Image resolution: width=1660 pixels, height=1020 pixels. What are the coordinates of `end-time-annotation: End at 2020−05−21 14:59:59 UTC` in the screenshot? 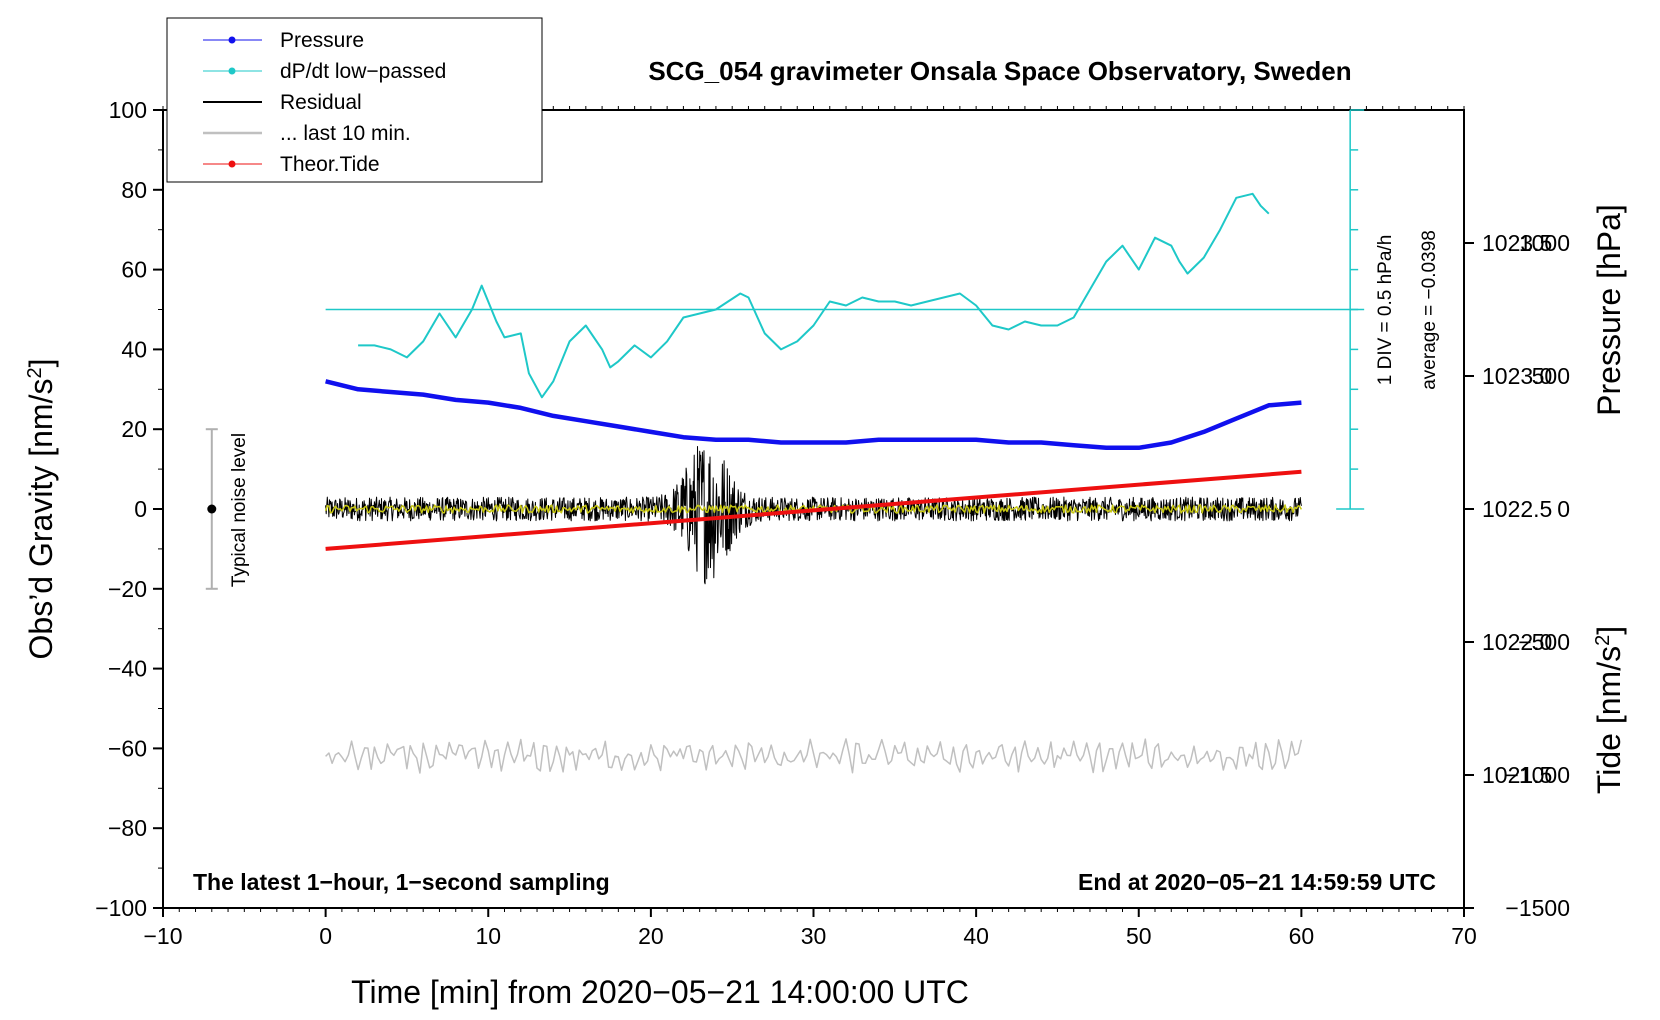 It's located at (1257, 882).